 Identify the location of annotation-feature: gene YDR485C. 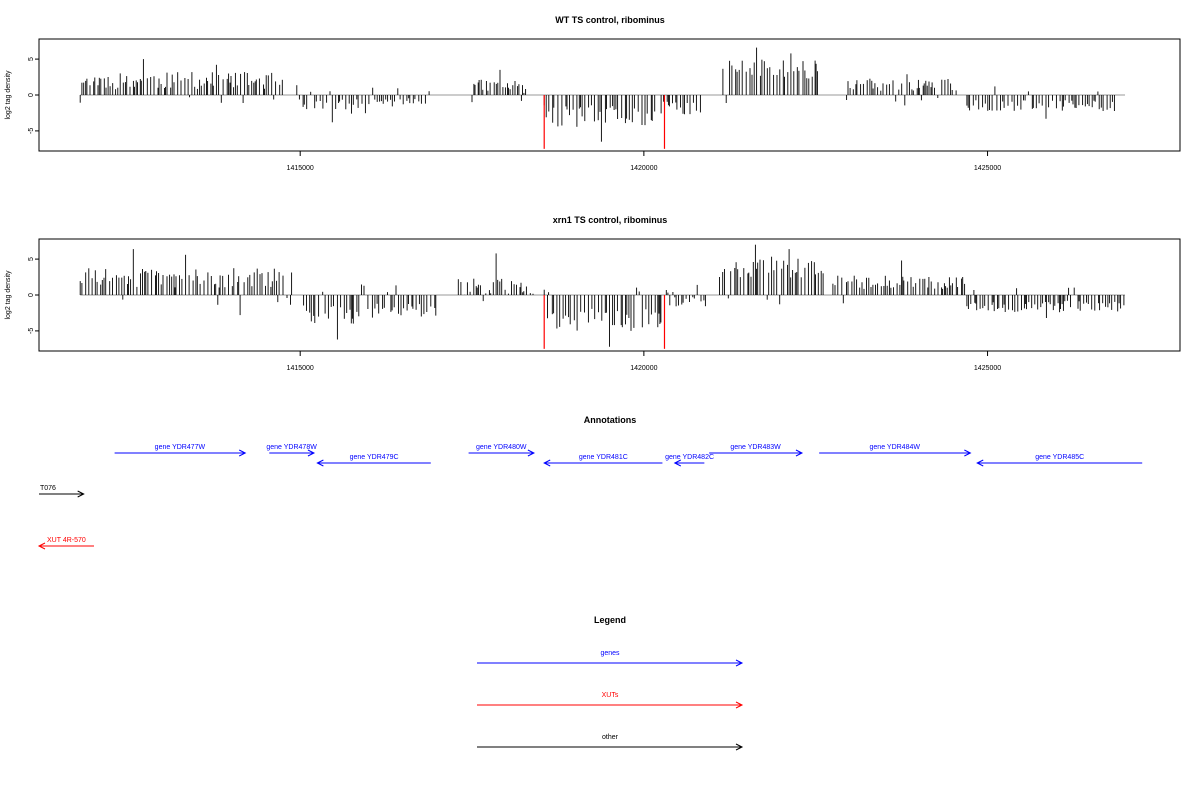
(1059, 460).